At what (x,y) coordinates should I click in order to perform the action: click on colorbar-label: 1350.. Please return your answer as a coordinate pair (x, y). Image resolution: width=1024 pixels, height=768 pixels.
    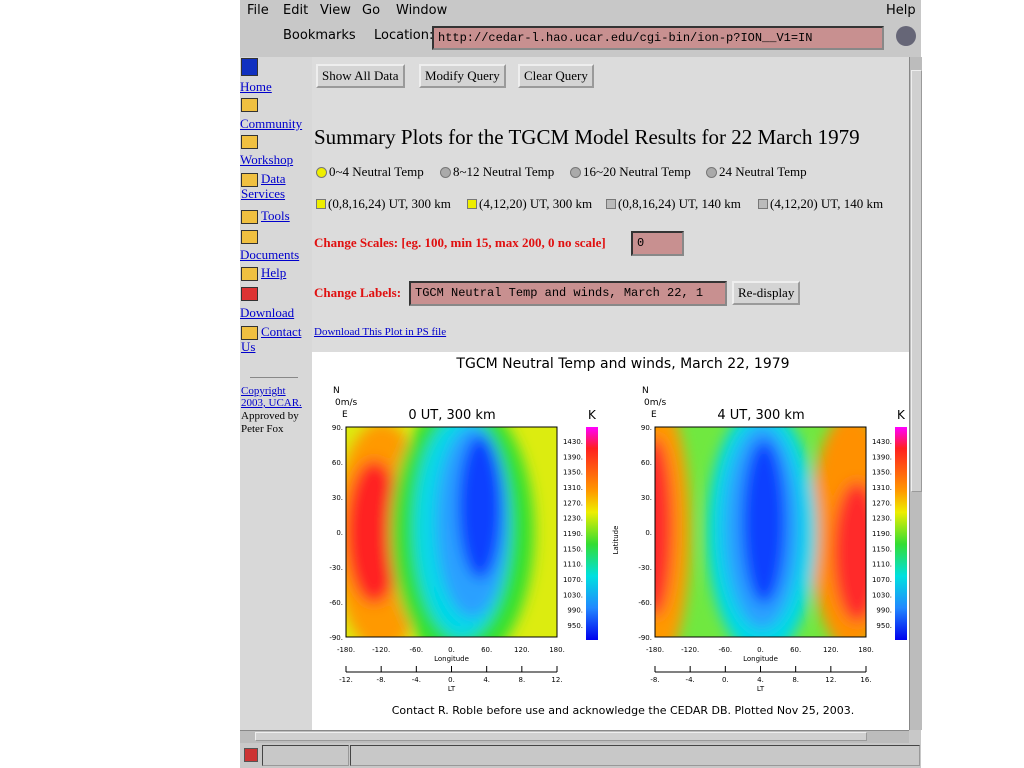
    Looking at the image, I should click on (882, 473).